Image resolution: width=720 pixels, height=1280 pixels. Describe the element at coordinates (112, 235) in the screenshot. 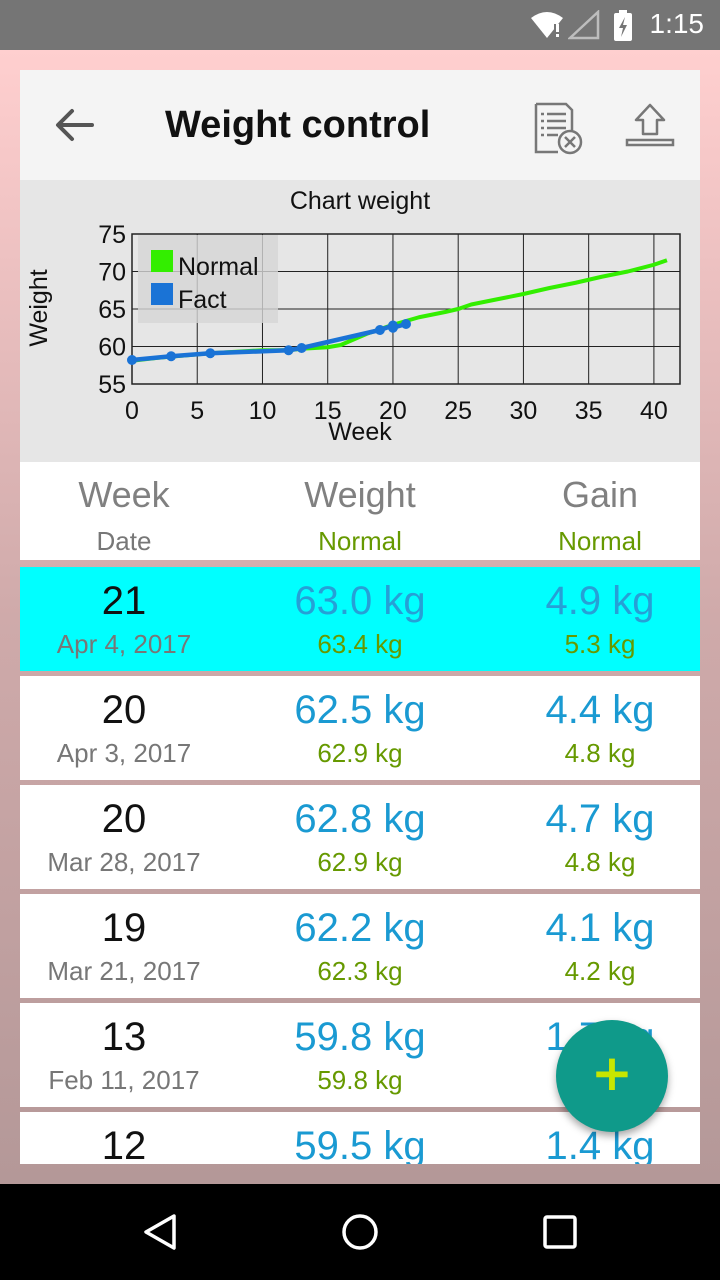

I see `y-tick-label: 75` at that location.